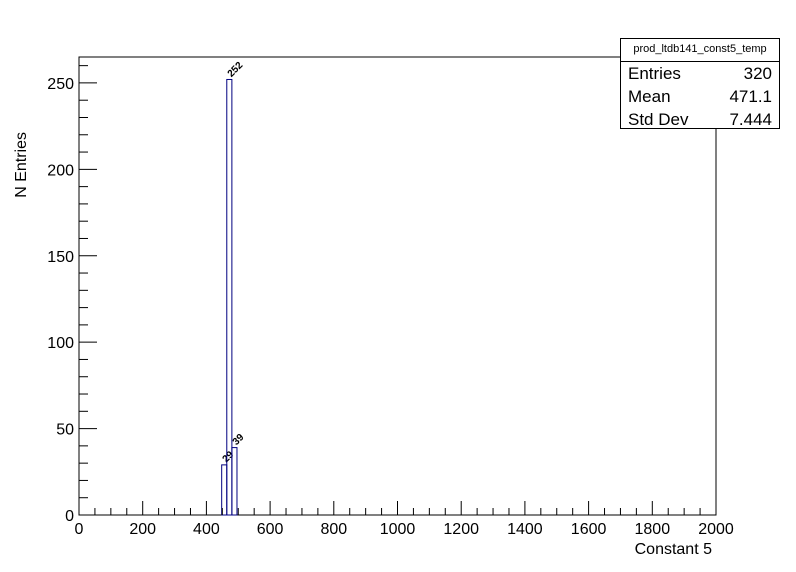 This screenshot has width=796, height=572. What do you see at coordinates (658, 119) in the screenshot?
I see `stats-stddev-label: Std Dev` at bounding box center [658, 119].